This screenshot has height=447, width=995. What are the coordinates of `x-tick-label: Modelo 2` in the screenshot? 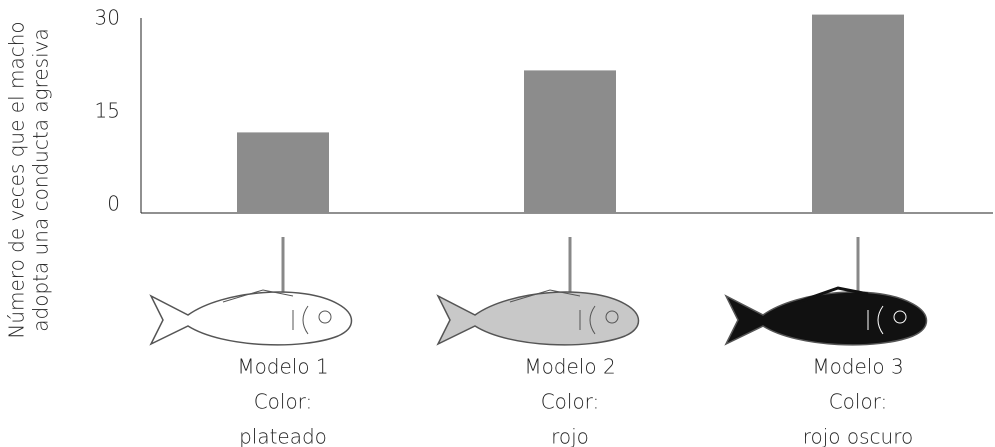 It's located at (569, 367).